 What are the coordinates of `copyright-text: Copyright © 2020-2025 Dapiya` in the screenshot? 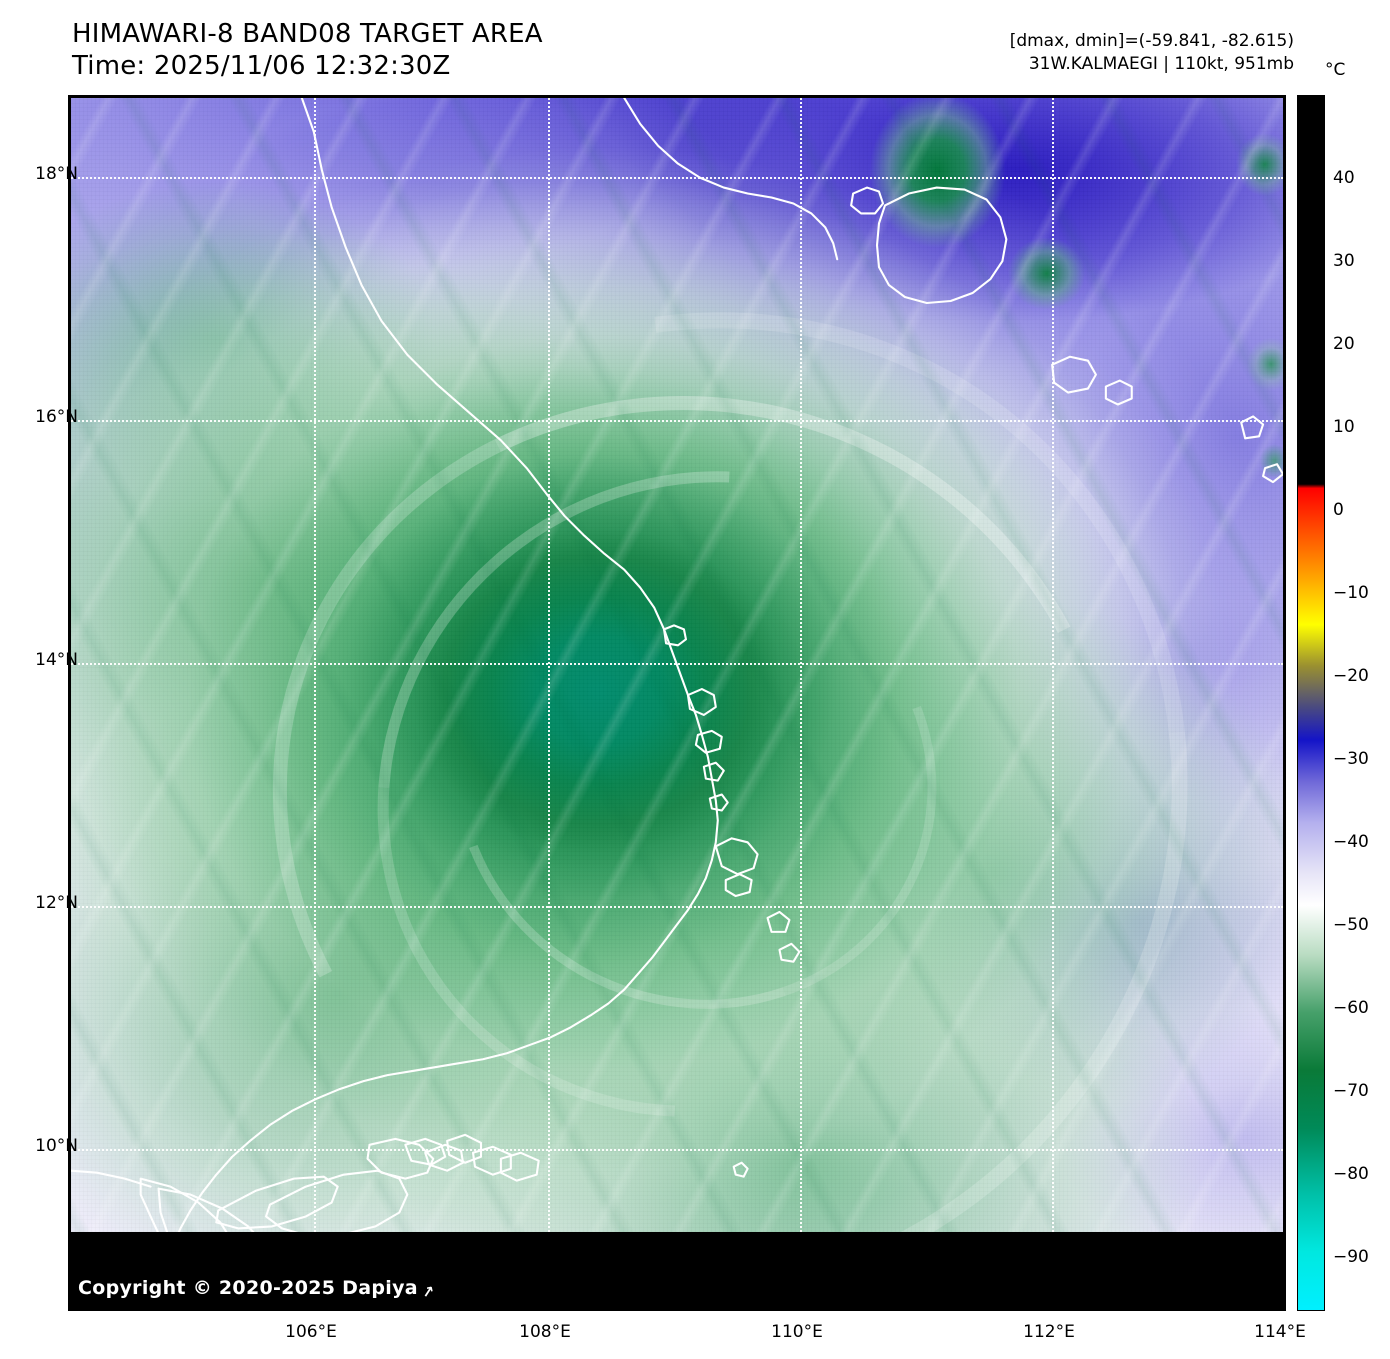 It's located at (248, 1288).